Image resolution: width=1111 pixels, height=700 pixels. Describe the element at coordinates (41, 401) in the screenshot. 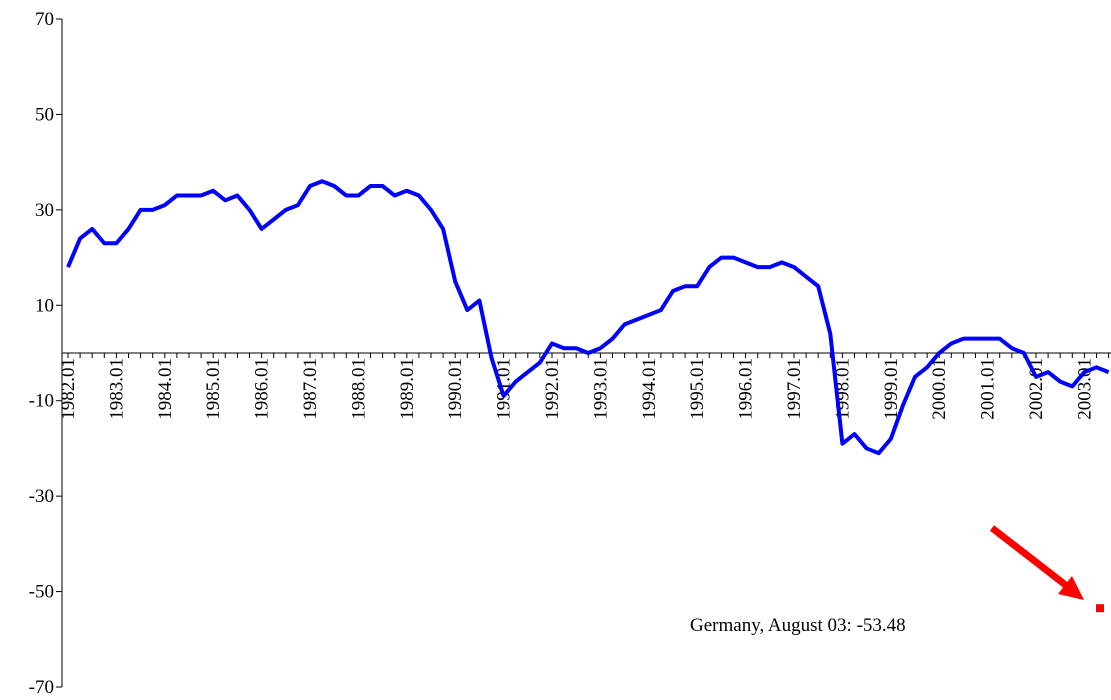

I see `y-tick-label: -10` at that location.